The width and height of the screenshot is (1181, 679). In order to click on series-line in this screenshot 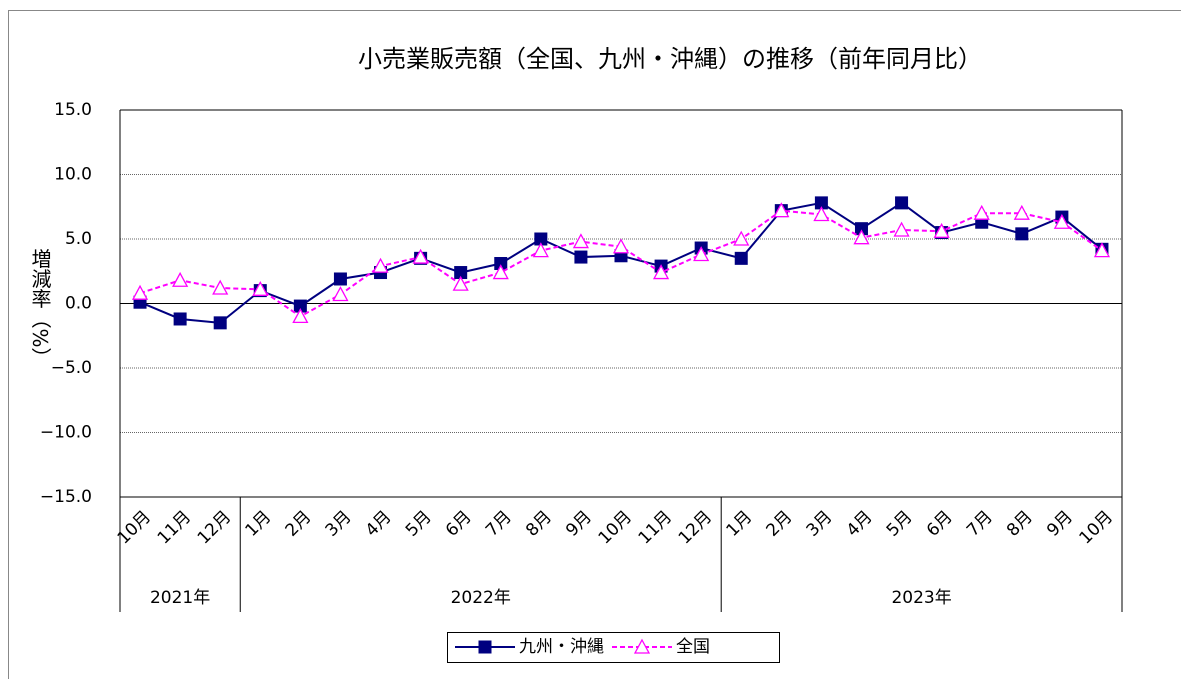, I will do `click(621, 262)`.